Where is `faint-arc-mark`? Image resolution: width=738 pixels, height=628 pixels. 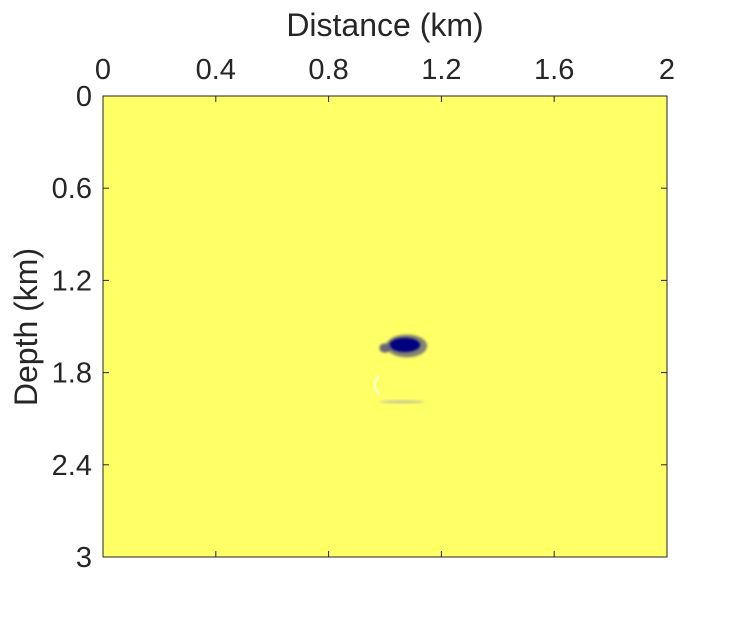
faint-arc-mark is located at coordinates (377, 384).